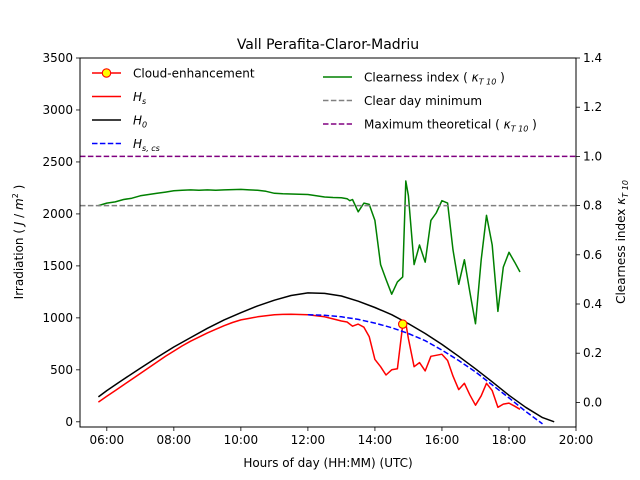 Image resolution: width=640 pixels, height=480 pixels. What do you see at coordinates (57, 318) in the screenshot?
I see `y-left-tick-label: 1000` at bounding box center [57, 318].